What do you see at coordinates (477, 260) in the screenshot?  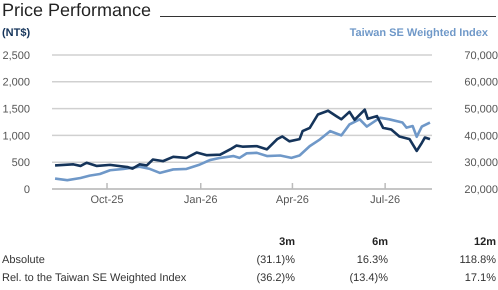 I see `text: 118.8%` at bounding box center [477, 260].